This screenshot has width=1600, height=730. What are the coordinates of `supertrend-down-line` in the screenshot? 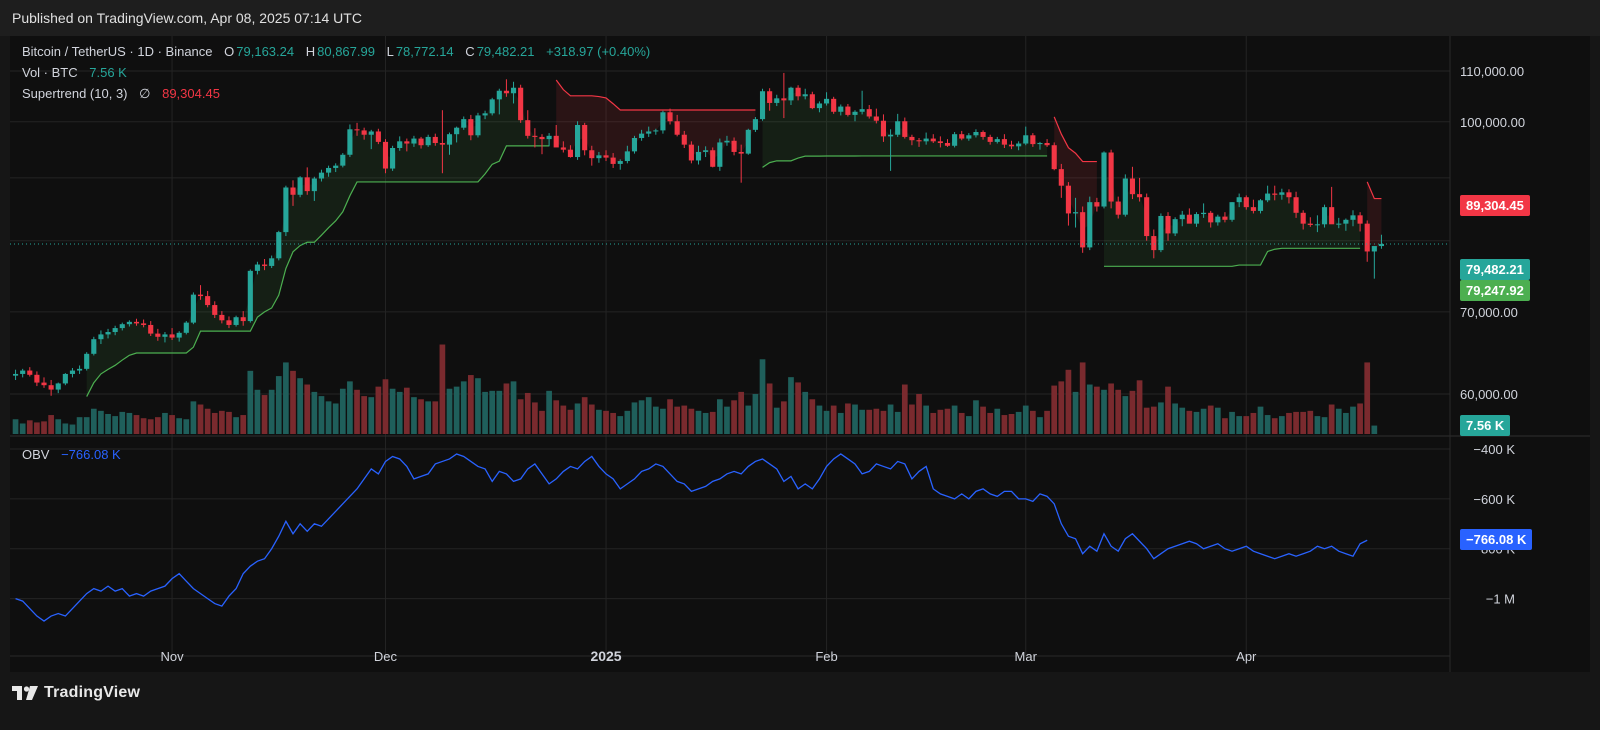 It's located at (655, 95).